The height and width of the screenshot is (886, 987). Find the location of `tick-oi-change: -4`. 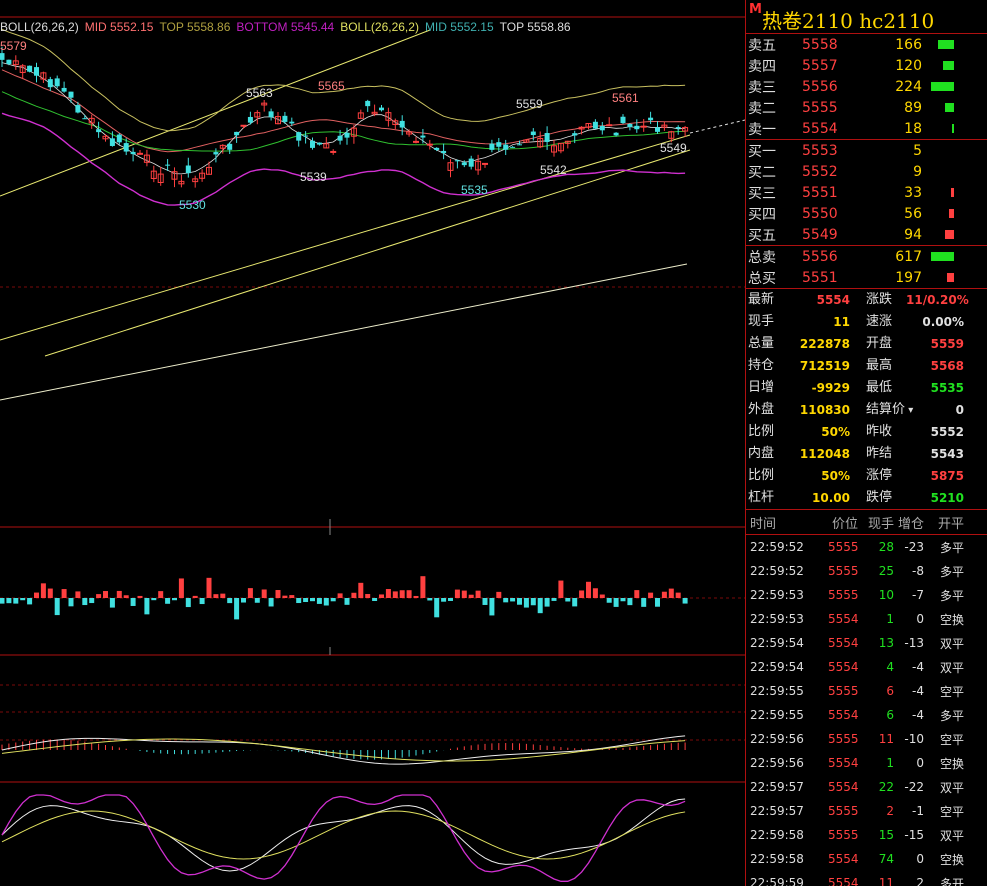

tick-oi-change: -4 is located at coordinates (918, 691).